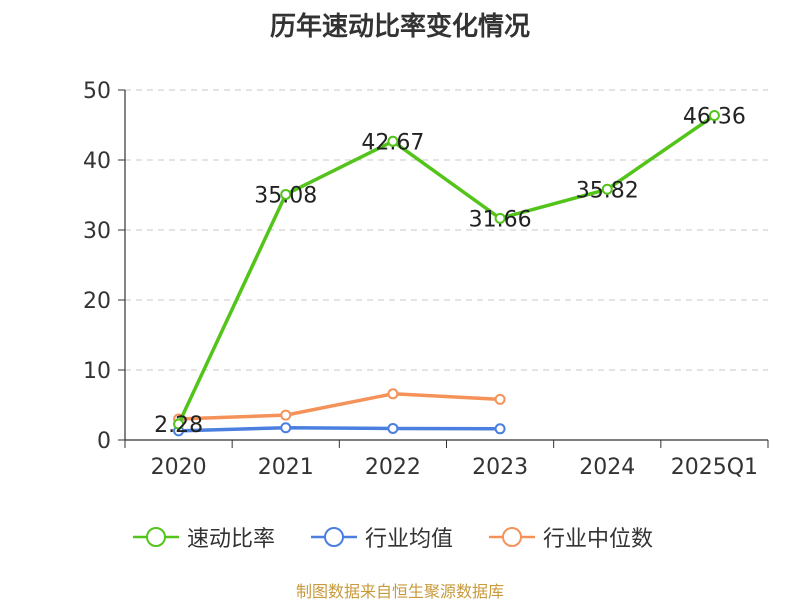 Image resolution: width=800 pixels, height=602 pixels. Describe the element at coordinates (500, 467) in the screenshot. I see `x-tick-label: 2023` at that location.